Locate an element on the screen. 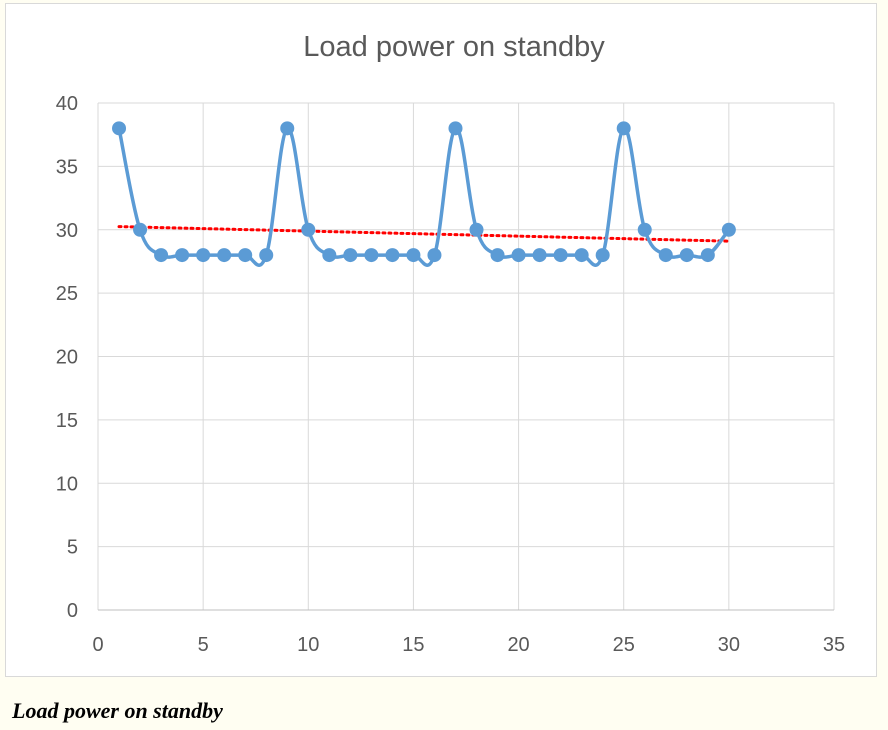  x-tick-label: 30 is located at coordinates (729, 645).